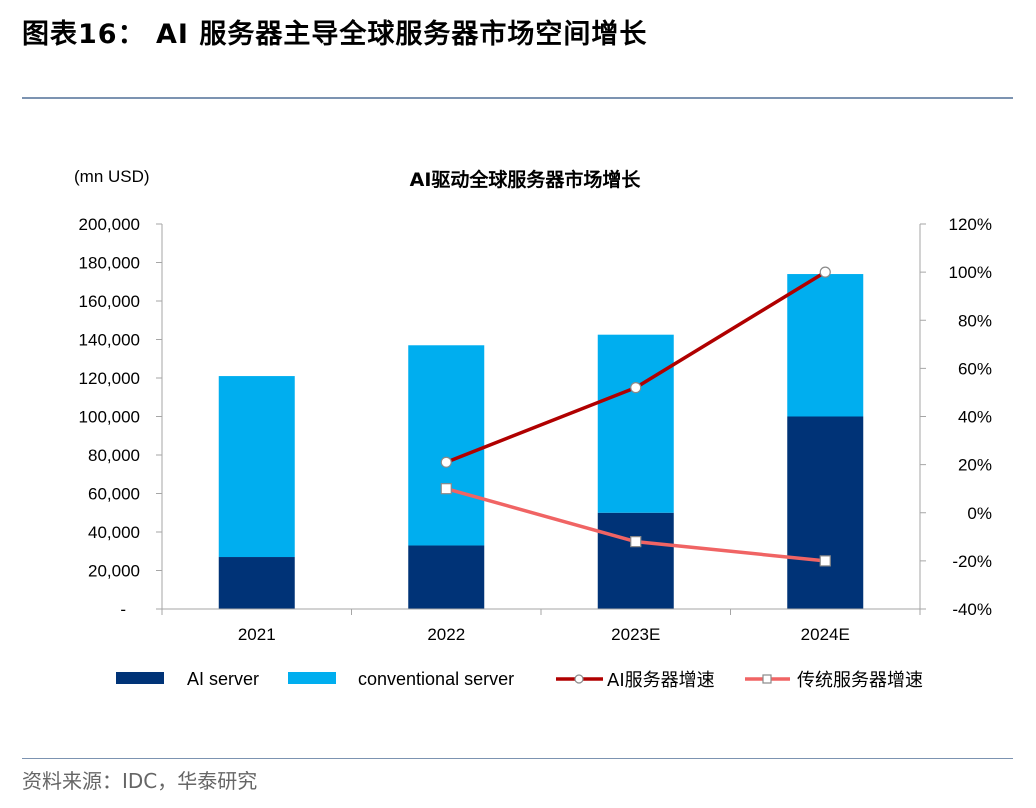 Image resolution: width=1036 pixels, height=808 pixels. What do you see at coordinates (975, 417) in the screenshot?
I see `y2-tick-label: 40%` at bounding box center [975, 417].